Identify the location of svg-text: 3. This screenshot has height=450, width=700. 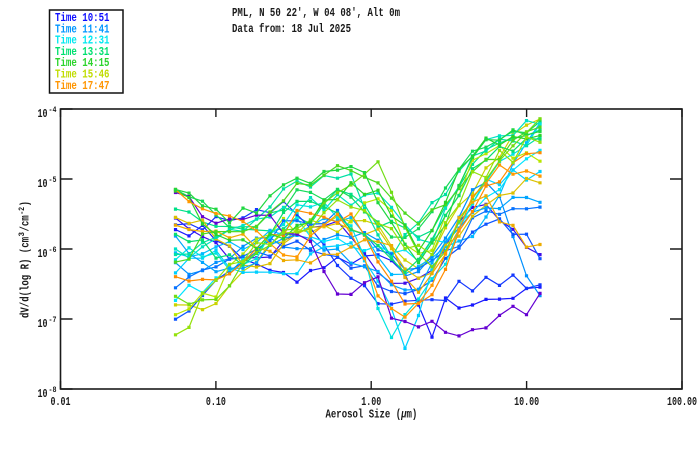
(22, 234).